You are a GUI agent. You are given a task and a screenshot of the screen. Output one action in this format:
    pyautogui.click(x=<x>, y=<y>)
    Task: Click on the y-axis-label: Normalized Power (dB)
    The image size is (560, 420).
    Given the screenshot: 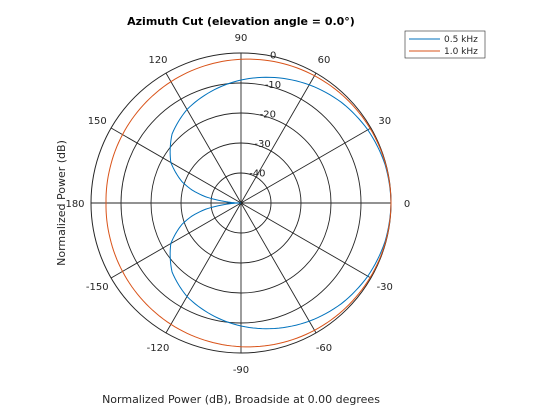 What is the action you would take?
    pyautogui.click(x=61, y=203)
    